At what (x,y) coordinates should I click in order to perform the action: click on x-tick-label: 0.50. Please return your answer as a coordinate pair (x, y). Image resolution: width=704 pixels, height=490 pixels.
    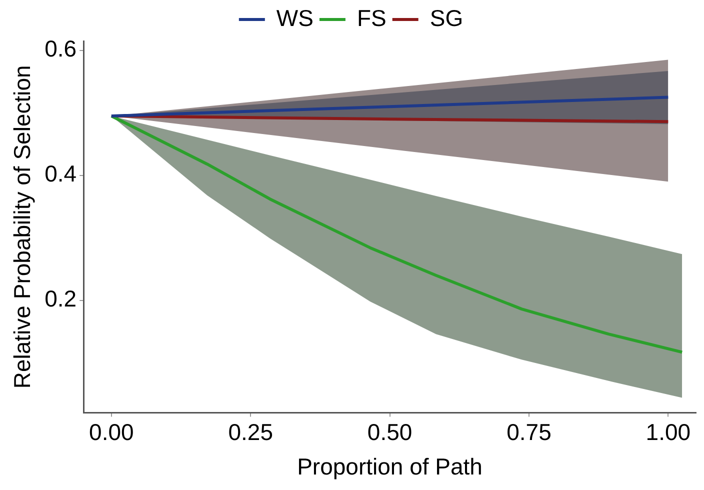
    Looking at the image, I should click on (389, 431).